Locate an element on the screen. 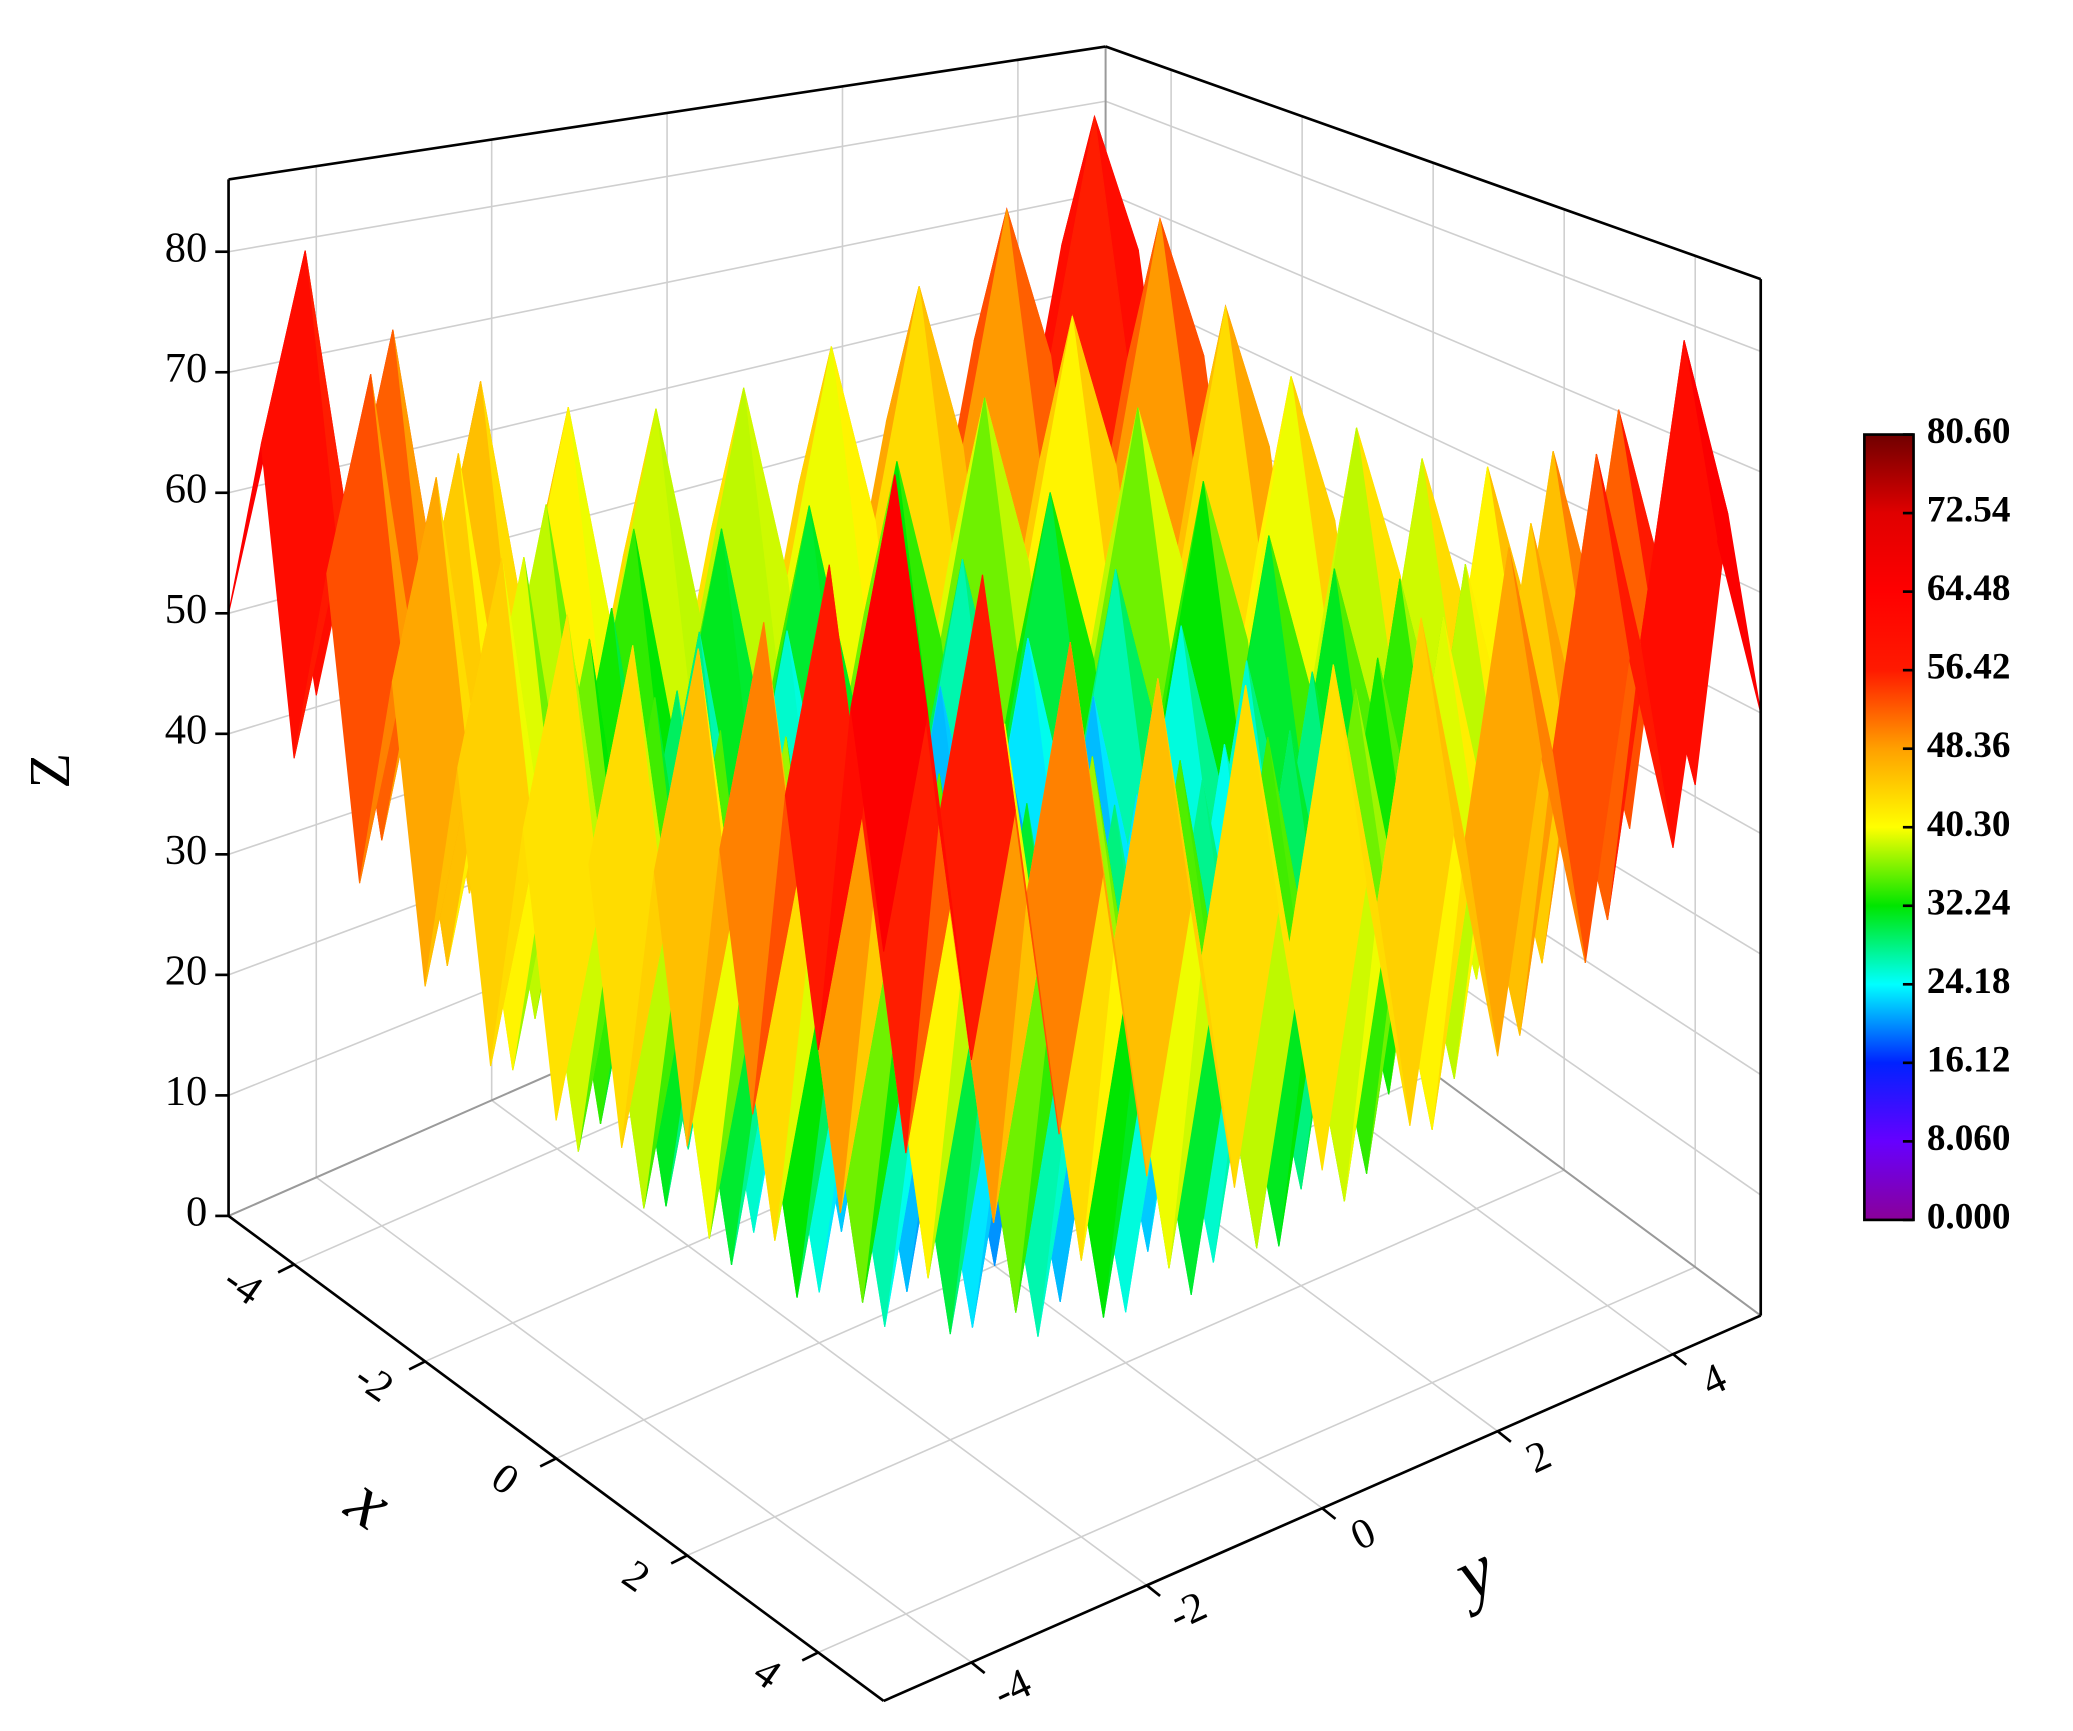 Image resolution: width=2073 pixels, height=1731 pixels. x-tick-label: 4 is located at coordinates (767, 1673).